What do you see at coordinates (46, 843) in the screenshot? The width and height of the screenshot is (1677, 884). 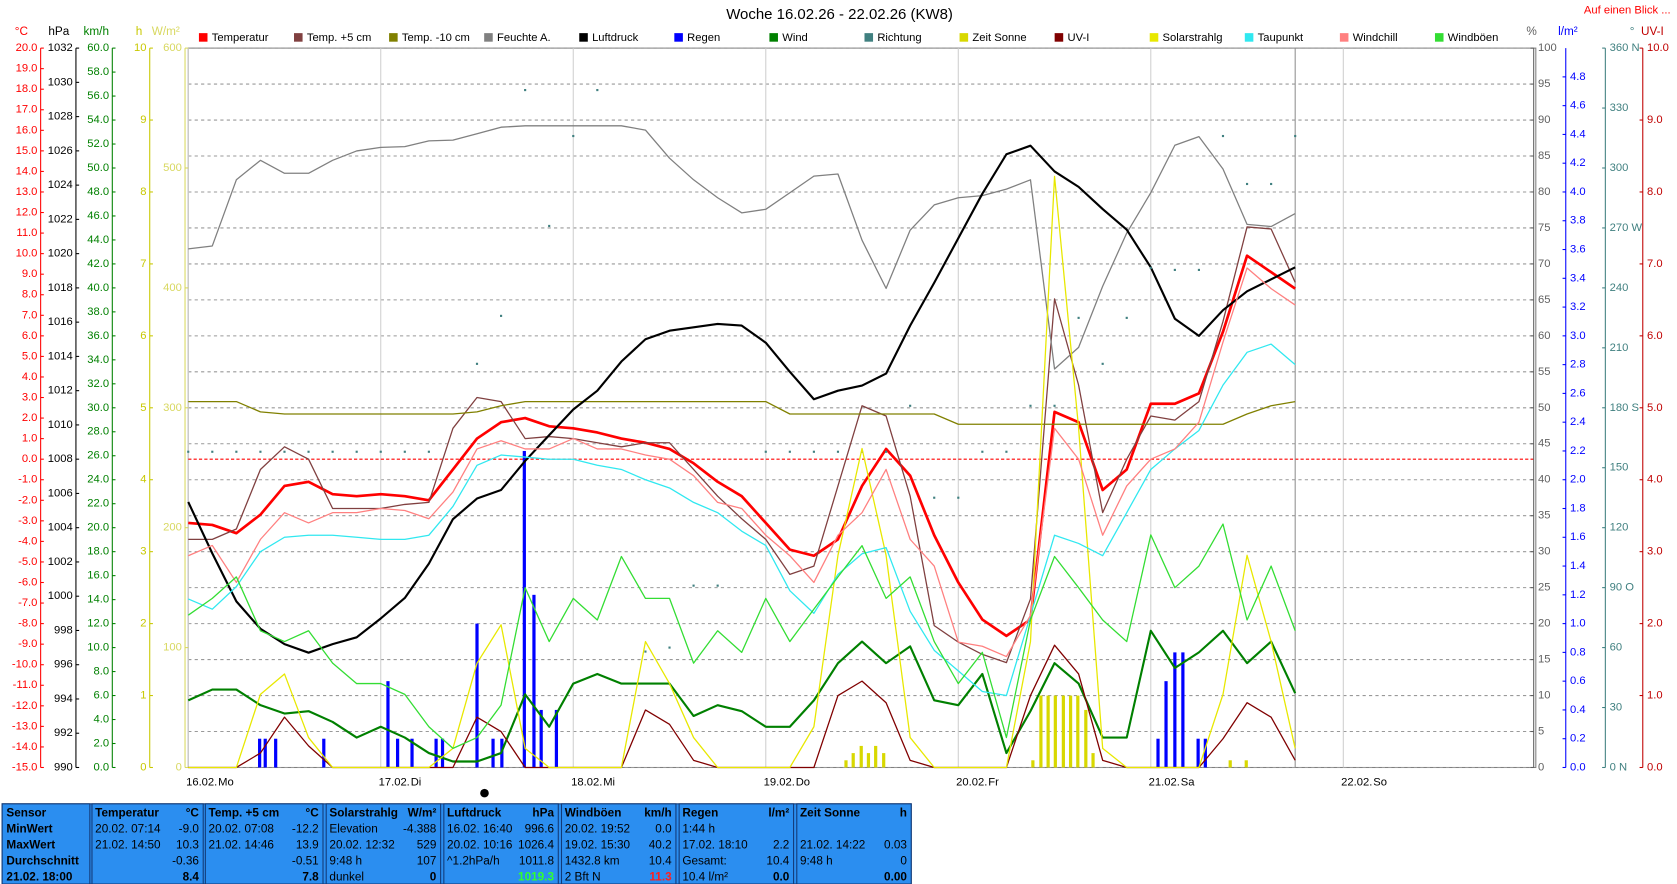 I see `sensor-cell` at bounding box center [46, 843].